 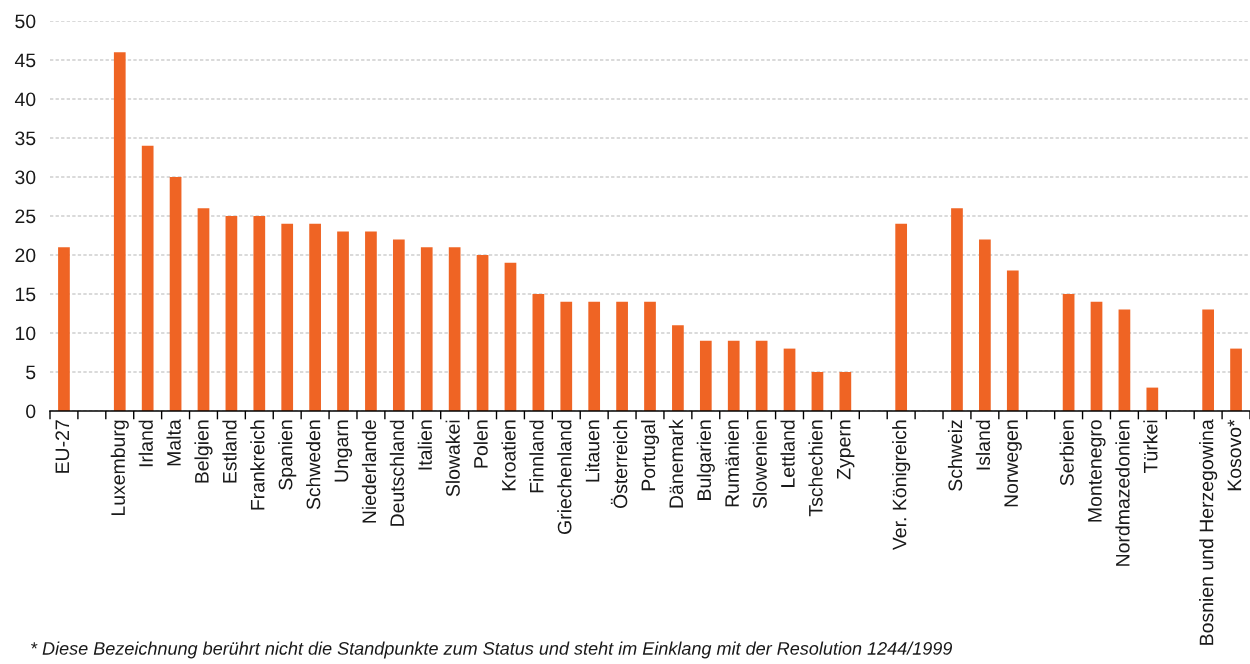 What do you see at coordinates (955, 455) in the screenshot?
I see `x-tick-label: Schweiz` at bounding box center [955, 455].